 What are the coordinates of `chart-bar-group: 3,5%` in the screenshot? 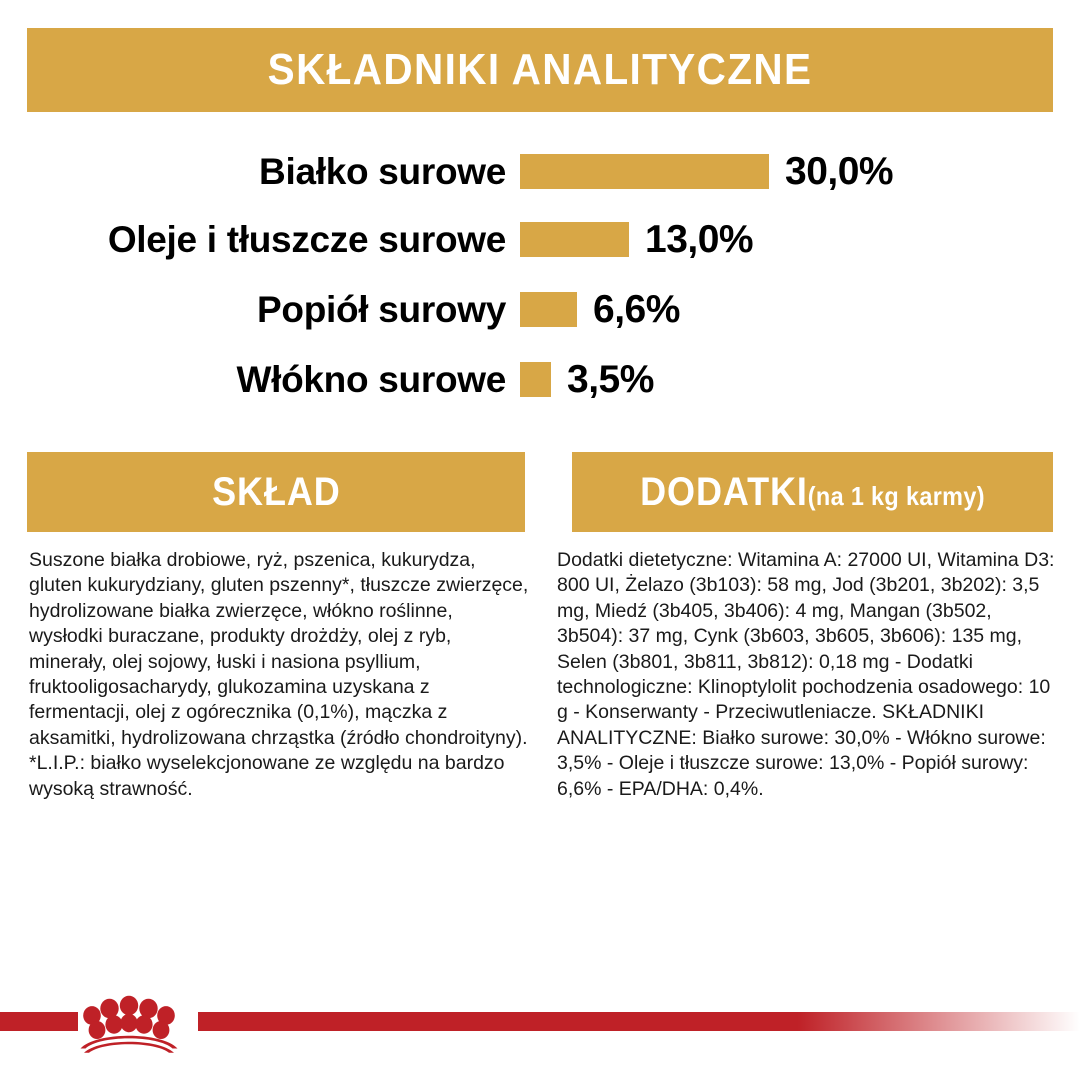 It's located at (786, 379).